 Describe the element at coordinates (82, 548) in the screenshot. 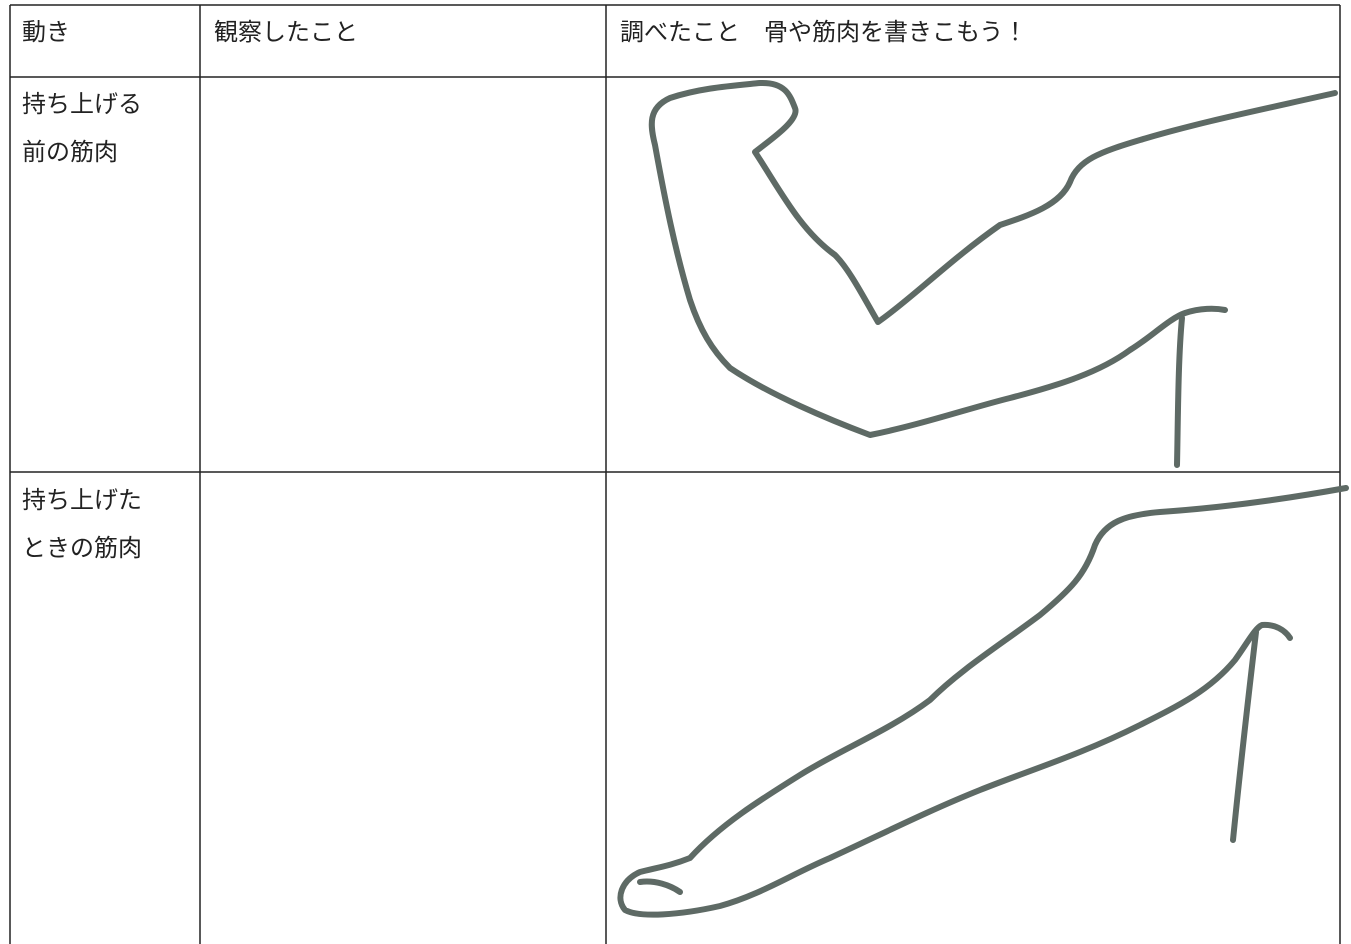

I see `row-label-line: ときの筋肉` at that location.